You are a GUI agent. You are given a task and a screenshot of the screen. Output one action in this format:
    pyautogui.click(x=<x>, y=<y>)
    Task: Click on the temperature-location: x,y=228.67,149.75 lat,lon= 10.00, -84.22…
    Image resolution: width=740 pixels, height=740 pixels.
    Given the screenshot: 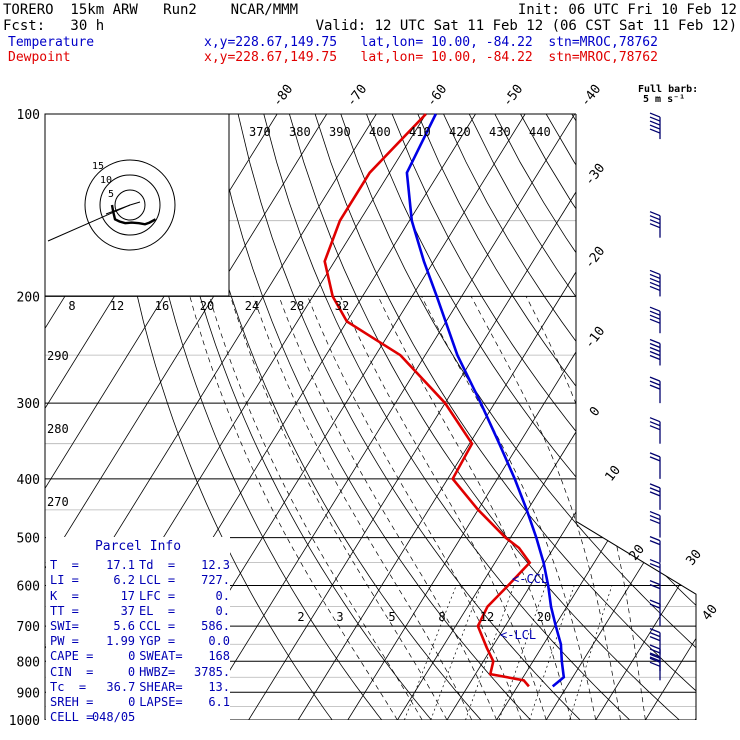 What is the action you would take?
    pyautogui.click(x=431, y=42)
    